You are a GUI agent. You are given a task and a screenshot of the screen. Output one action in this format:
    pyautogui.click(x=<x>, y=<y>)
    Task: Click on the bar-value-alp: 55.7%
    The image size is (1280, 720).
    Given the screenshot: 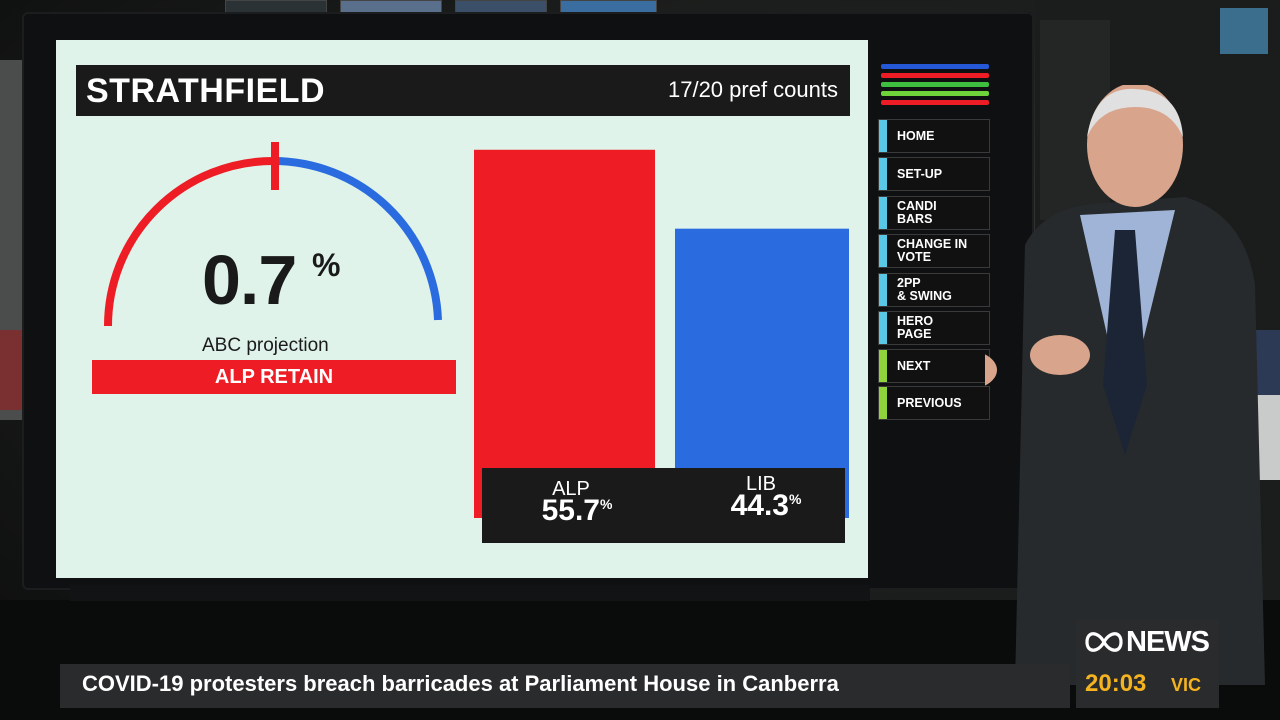 What is the action you would take?
    pyautogui.click(x=577, y=510)
    